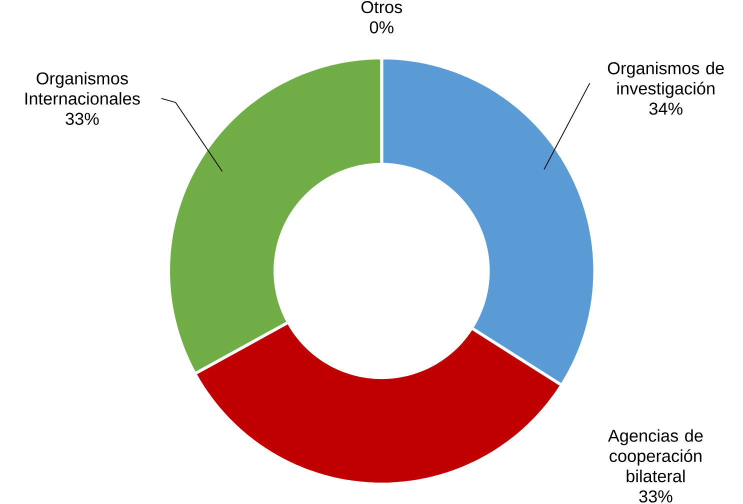 The image size is (743, 504). What do you see at coordinates (382, 27) in the screenshot?
I see `text: 0%` at bounding box center [382, 27].